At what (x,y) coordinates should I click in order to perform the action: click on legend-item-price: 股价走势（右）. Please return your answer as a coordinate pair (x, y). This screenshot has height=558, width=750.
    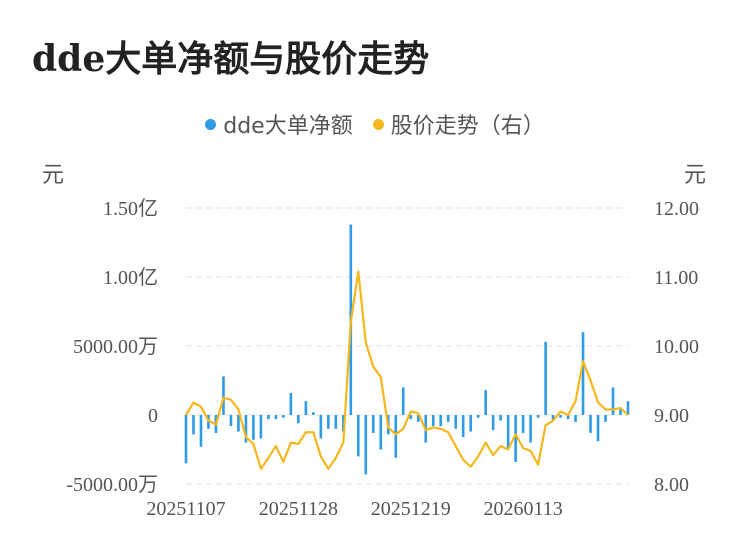
    Looking at the image, I should click on (458, 124).